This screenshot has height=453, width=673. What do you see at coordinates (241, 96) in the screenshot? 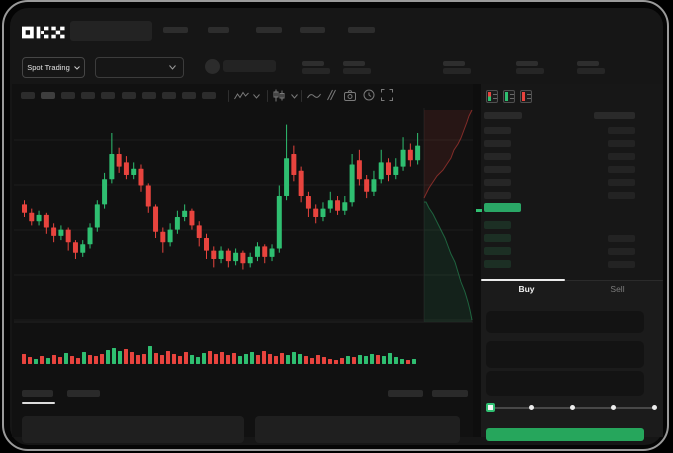
I see `indicator-icon` at bounding box center [241, 96].